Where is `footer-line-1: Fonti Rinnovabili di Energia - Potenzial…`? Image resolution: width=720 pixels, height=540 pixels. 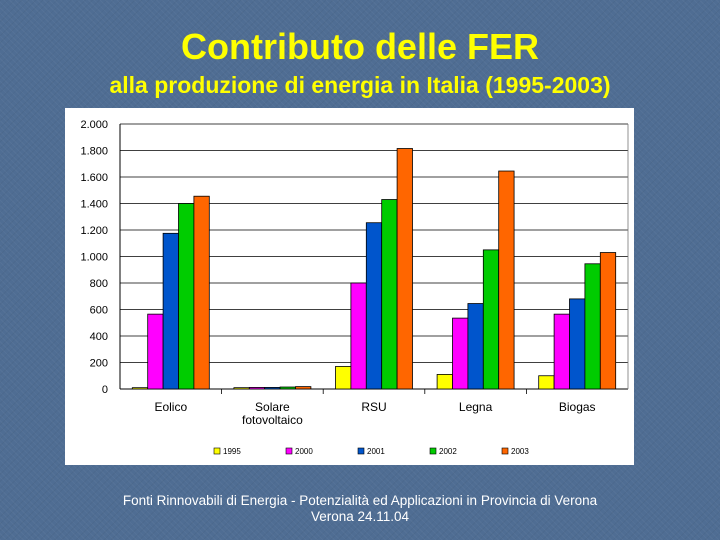
footer-line-1: Fonti Rinnovabili di Energia - Potenzial… is located at coordinates (360, 500).